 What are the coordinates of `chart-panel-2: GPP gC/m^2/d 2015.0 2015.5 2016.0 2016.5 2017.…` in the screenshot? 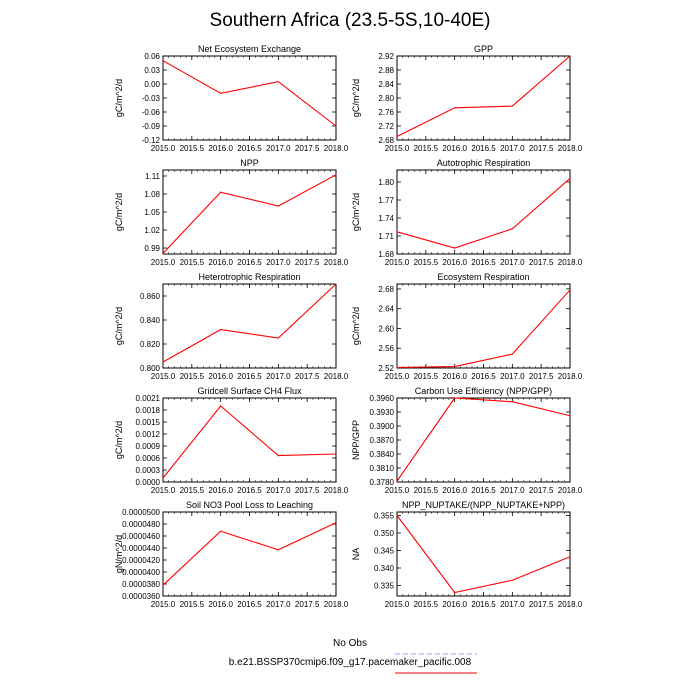 It's located at (467, 98).